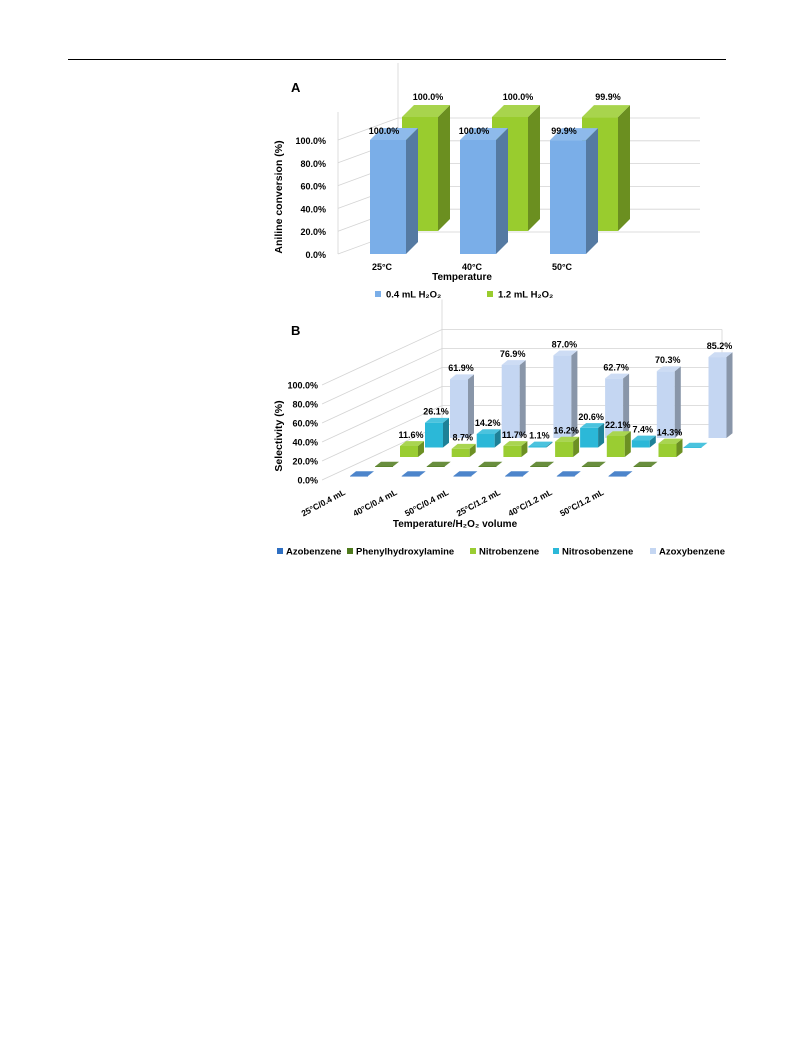  Describe the element at coordinates (296, 87) in the screenshot. I see `panel-a-label: A` at that location.